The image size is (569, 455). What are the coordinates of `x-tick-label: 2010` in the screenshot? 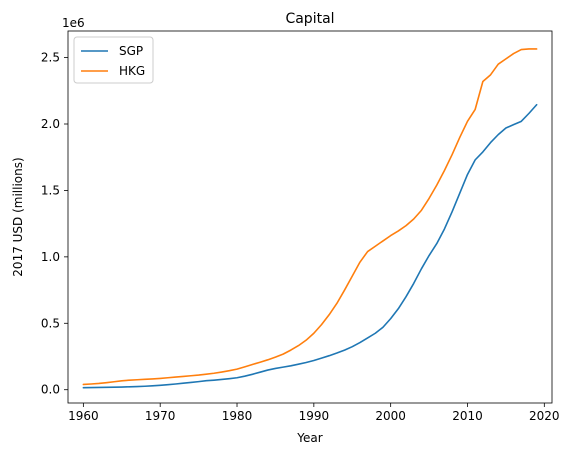 It's located at (467, 416).